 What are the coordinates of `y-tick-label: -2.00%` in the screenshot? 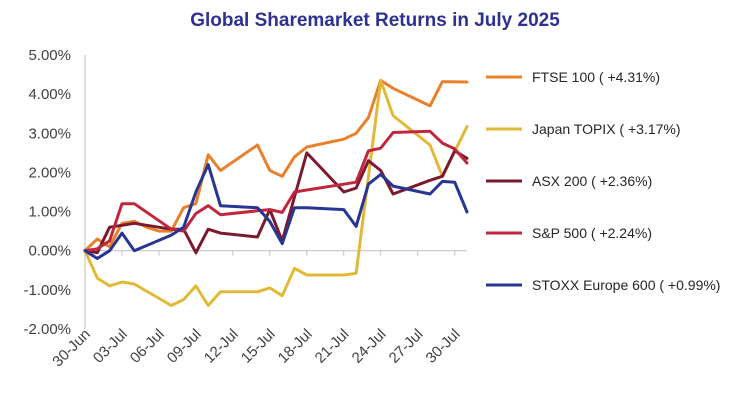 It's located at (47, 329).